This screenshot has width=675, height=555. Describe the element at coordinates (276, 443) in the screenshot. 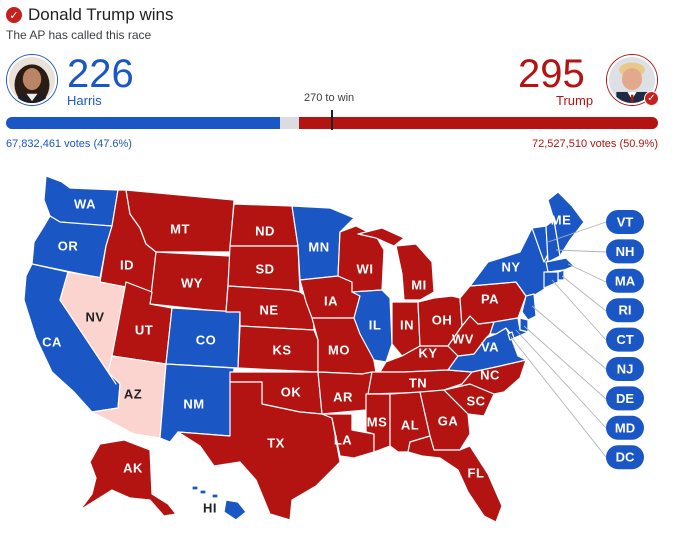

I see `label-TX: TX` at that location.